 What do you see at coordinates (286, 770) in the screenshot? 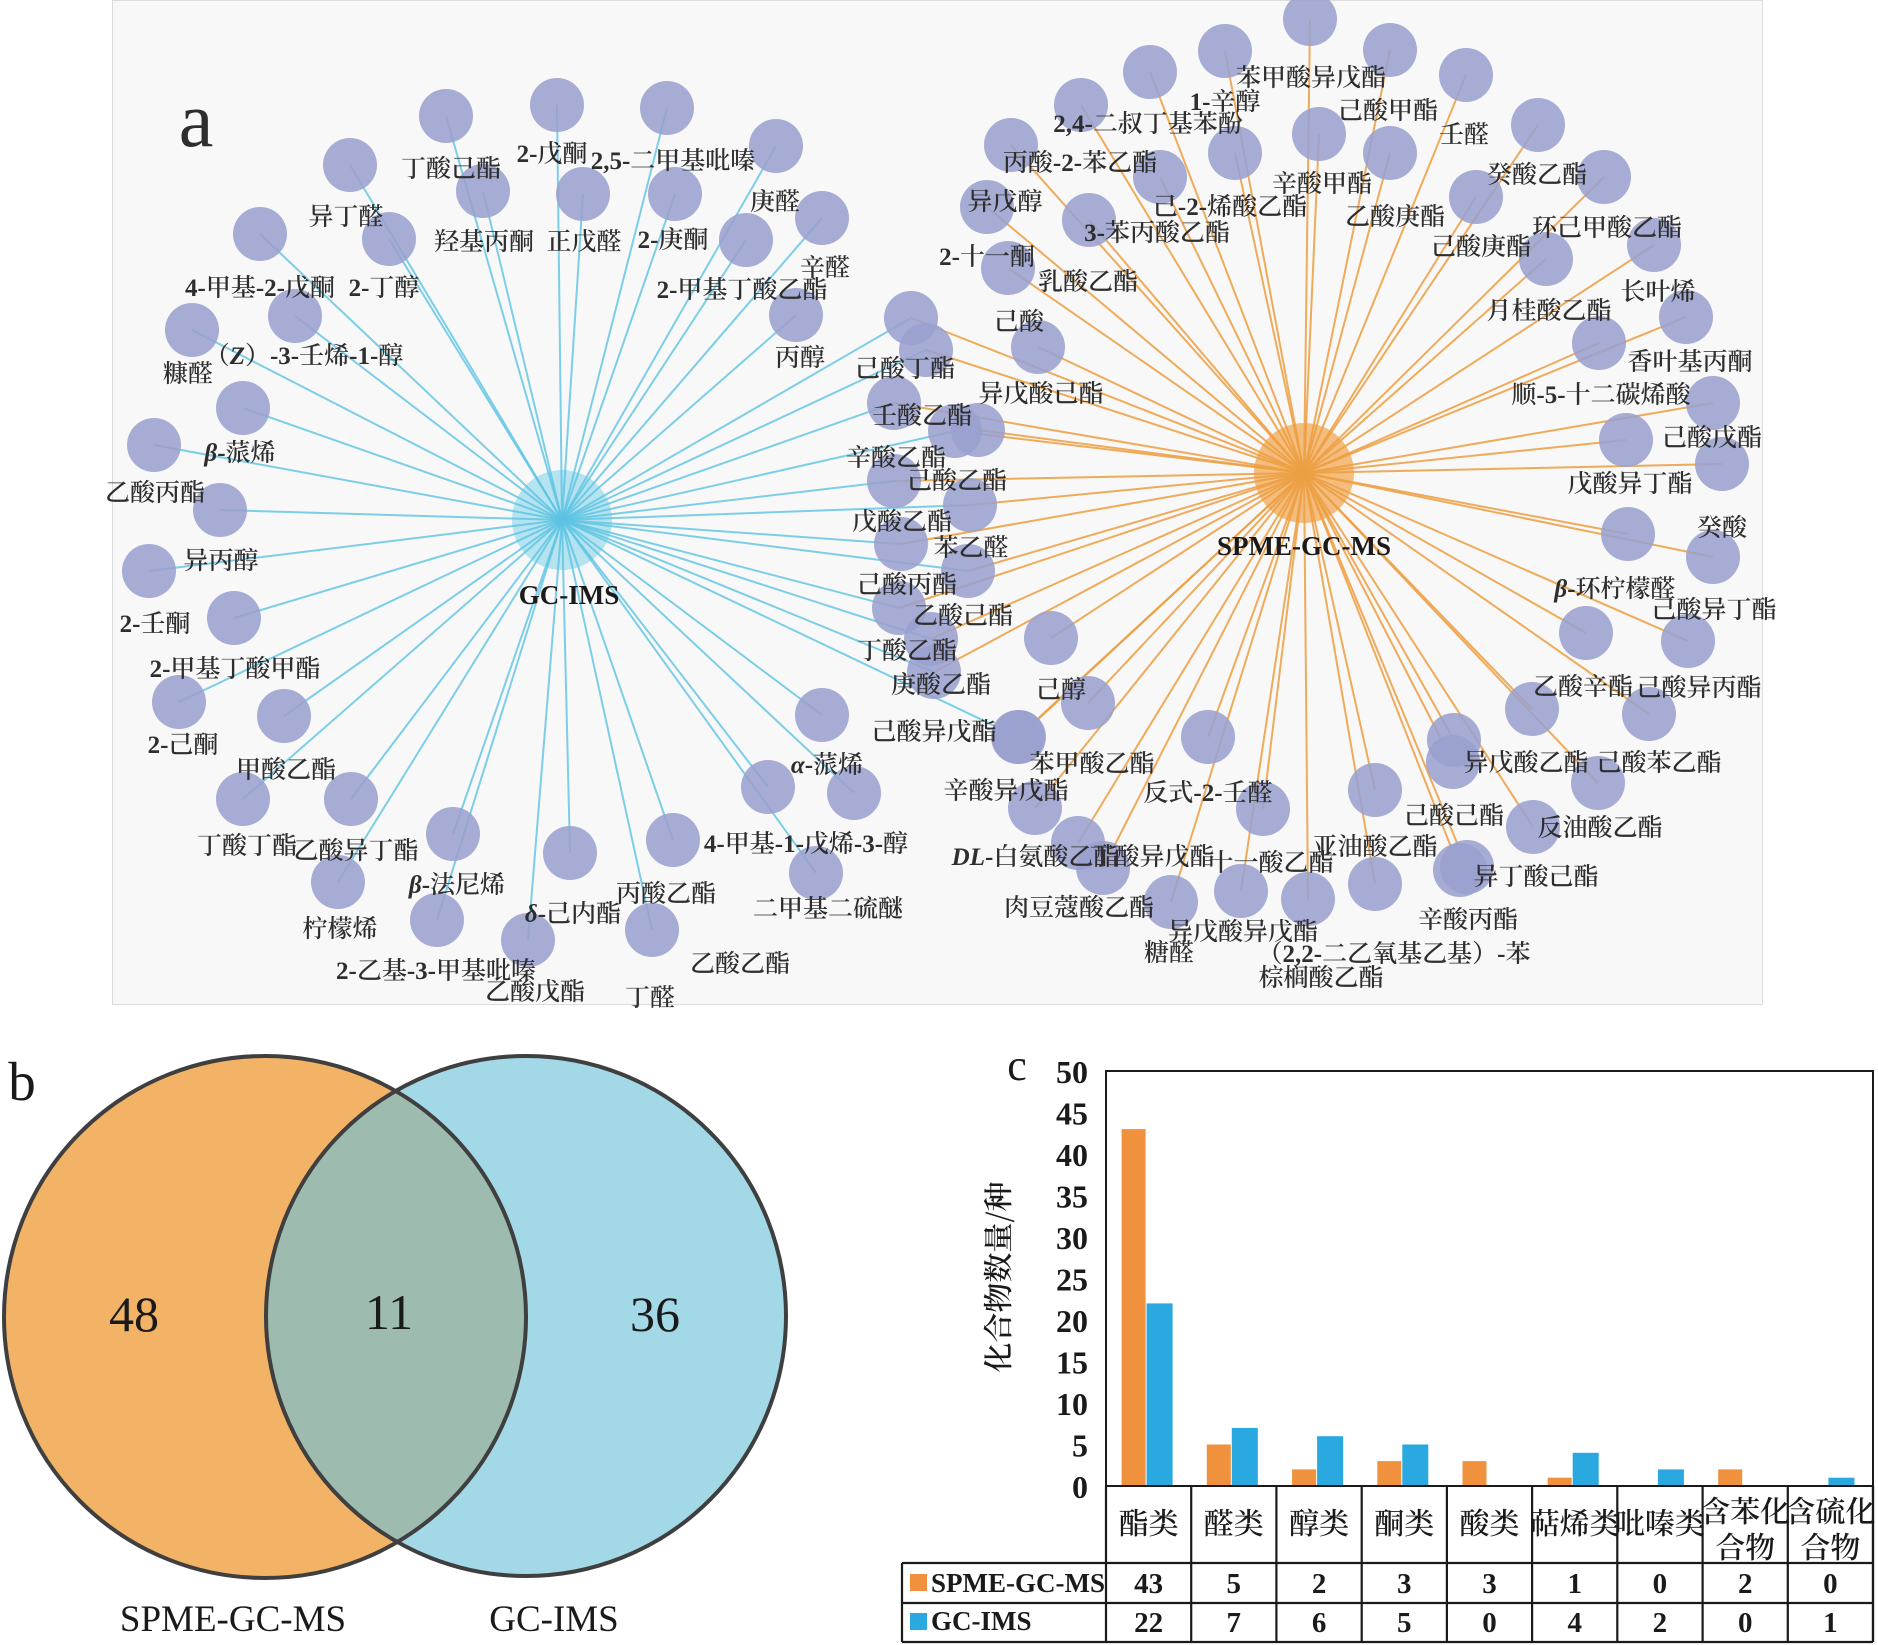
I see `svg-text: 甲酸乙酯` at bounding box center [286, 770].